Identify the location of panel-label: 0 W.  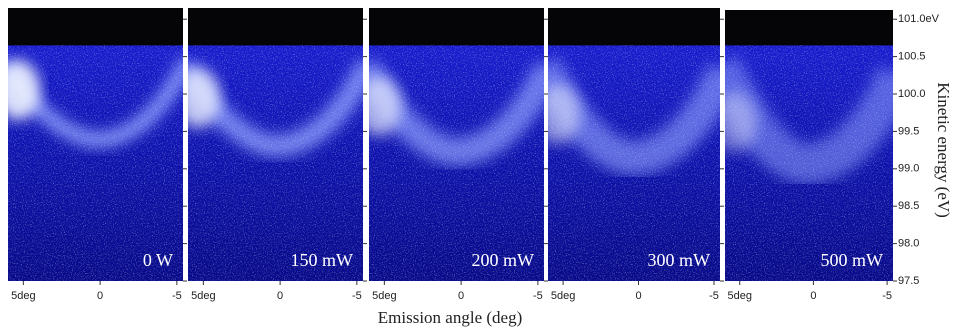
(158, 260).